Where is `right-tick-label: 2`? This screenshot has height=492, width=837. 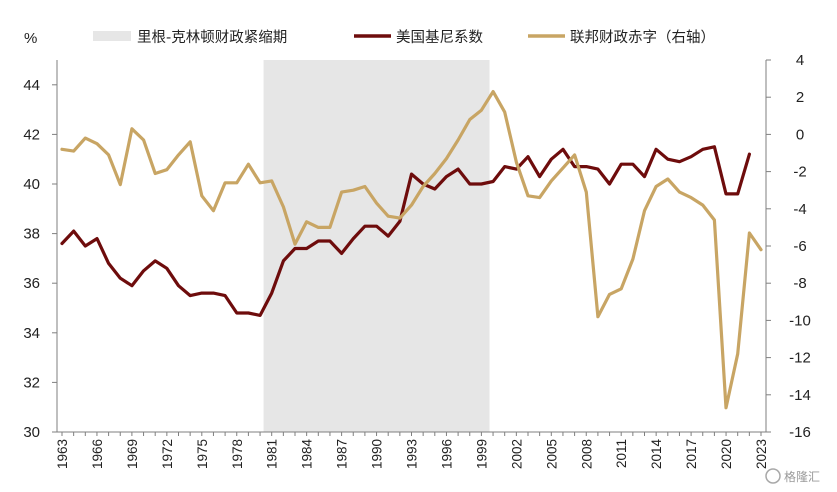
right-tick-label: 2 is located at coordinates (800, 97).